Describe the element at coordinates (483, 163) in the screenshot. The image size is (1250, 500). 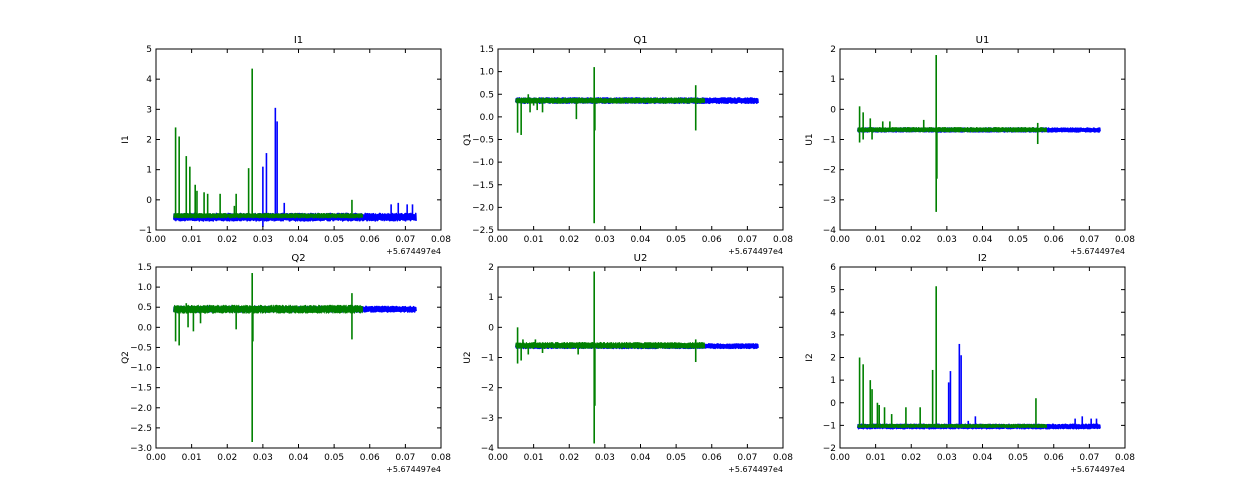
I see `y-tick-label: −1.0` at that location.